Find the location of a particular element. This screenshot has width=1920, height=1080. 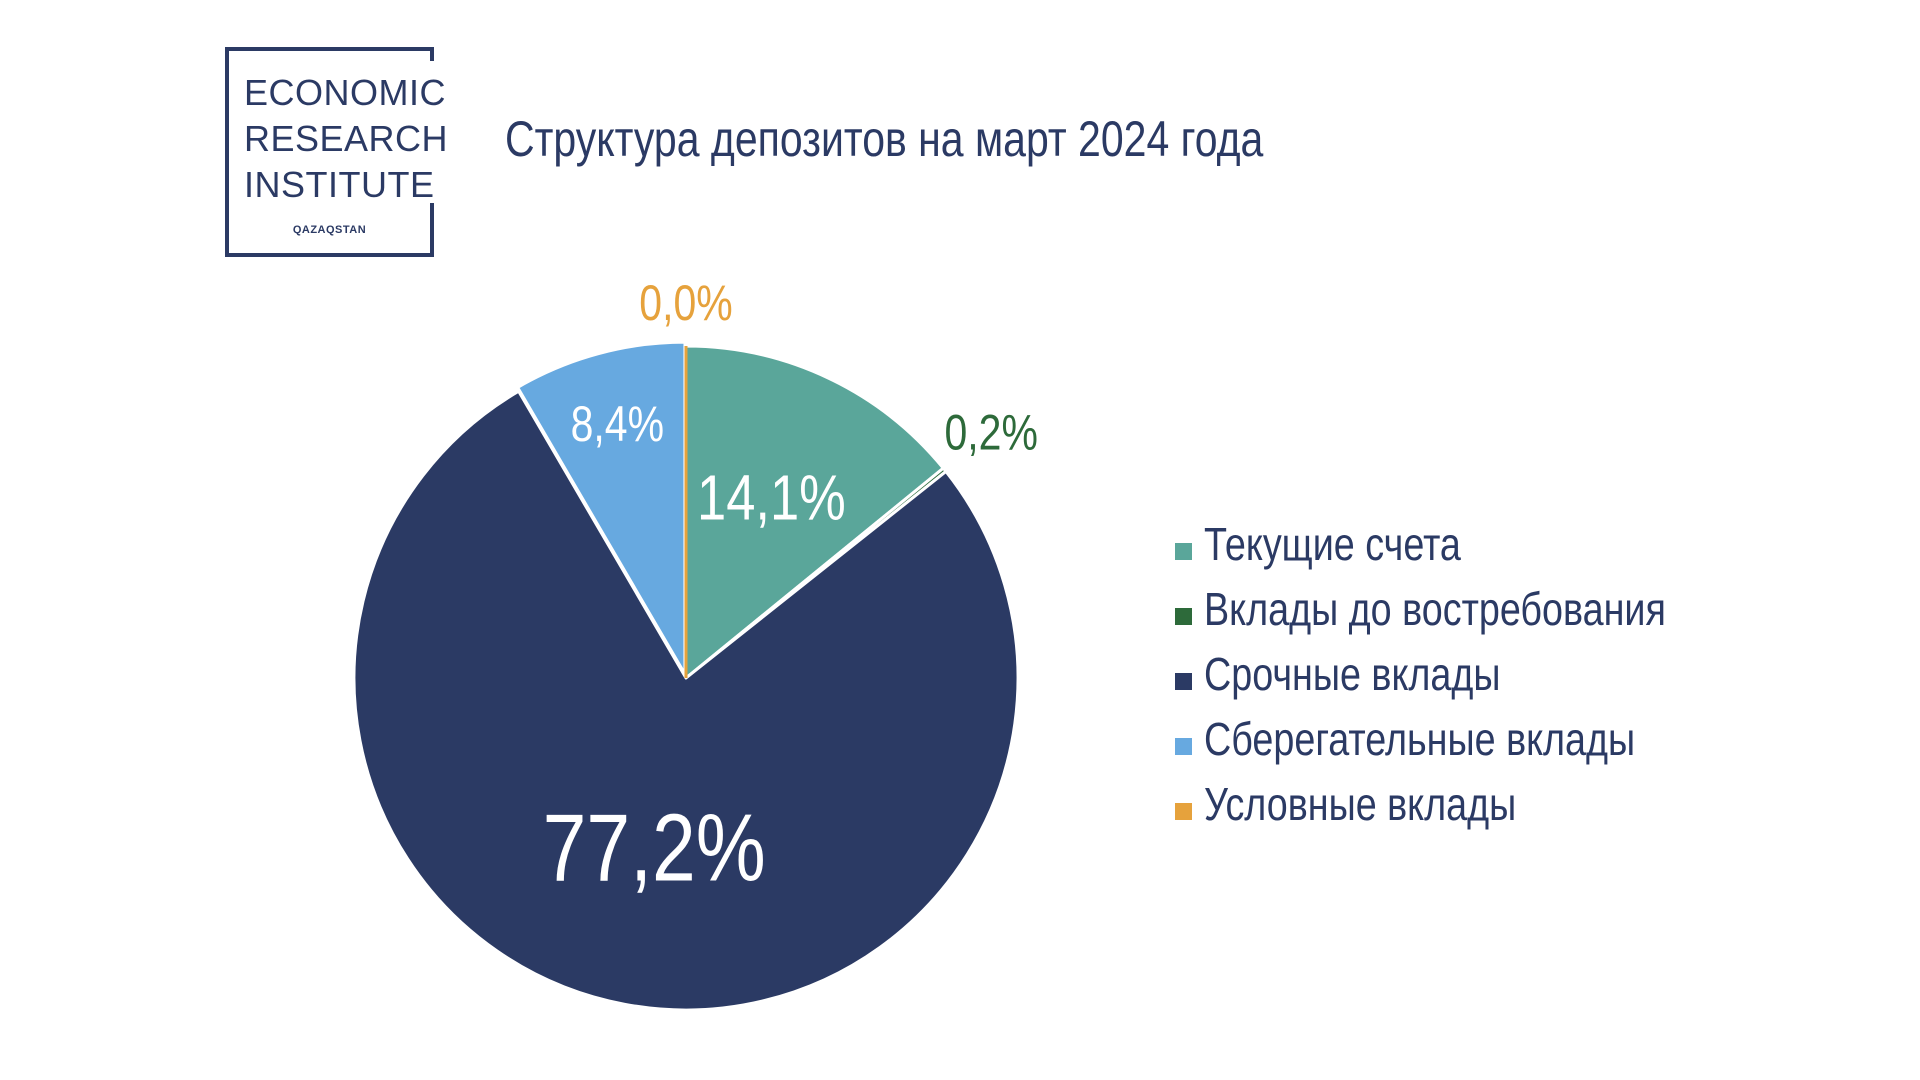

pie-data-label-5: 0,0% is located at coordinates (685, 303).